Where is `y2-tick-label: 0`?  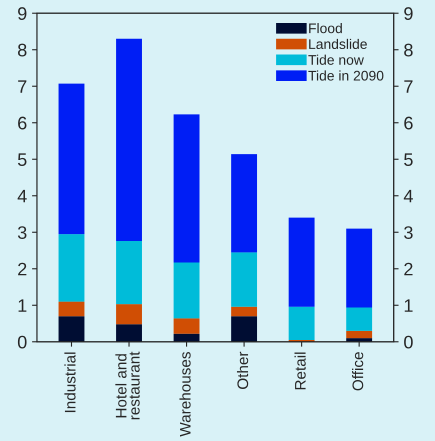 y2-tick-label: 0 is located at coordinates (408, 342).